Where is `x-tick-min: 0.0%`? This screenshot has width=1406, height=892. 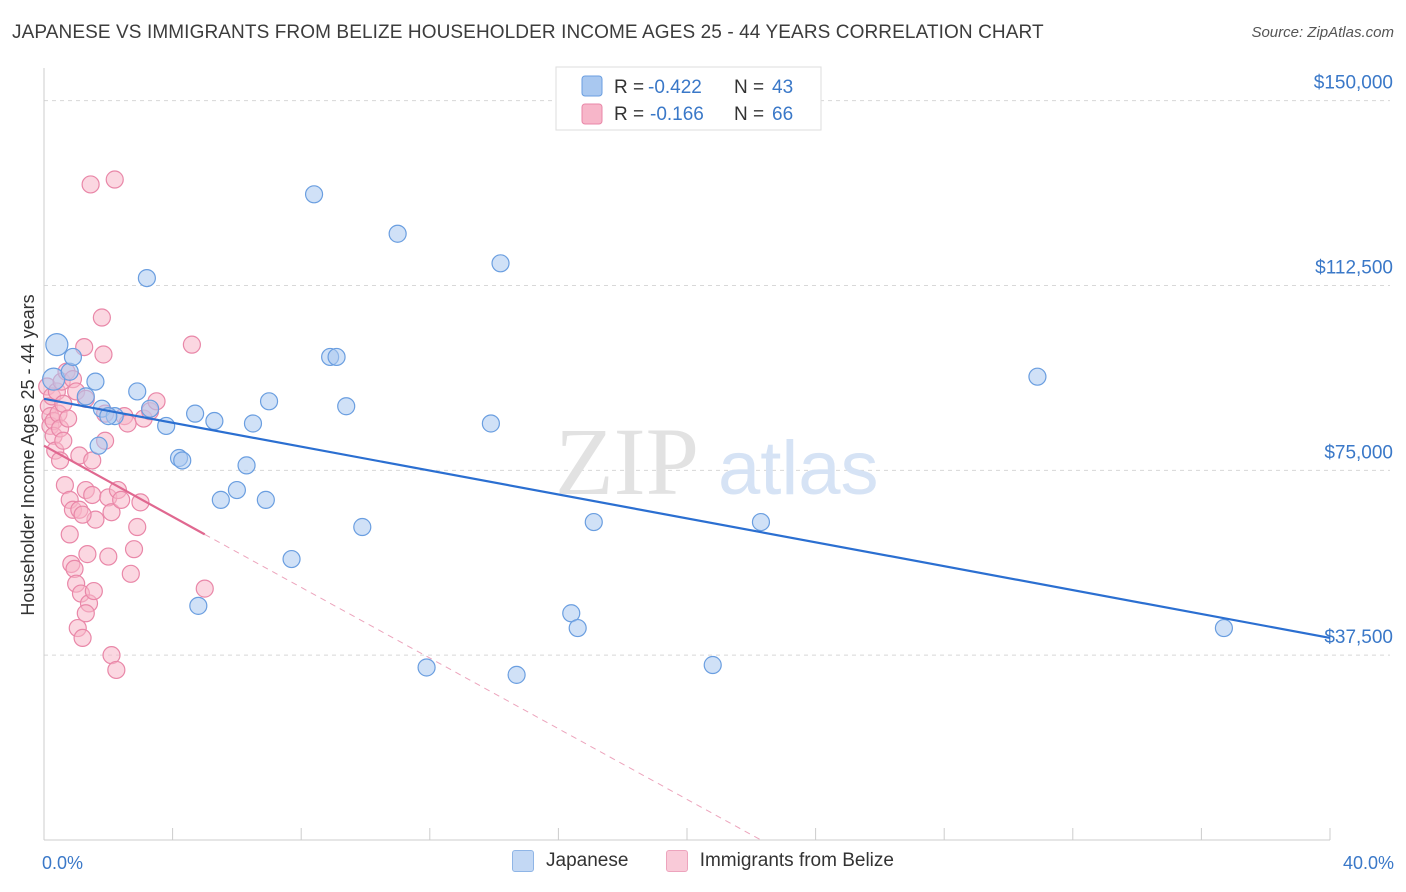 x-tick-min: 0.0% is located at coordinates (62, 863).